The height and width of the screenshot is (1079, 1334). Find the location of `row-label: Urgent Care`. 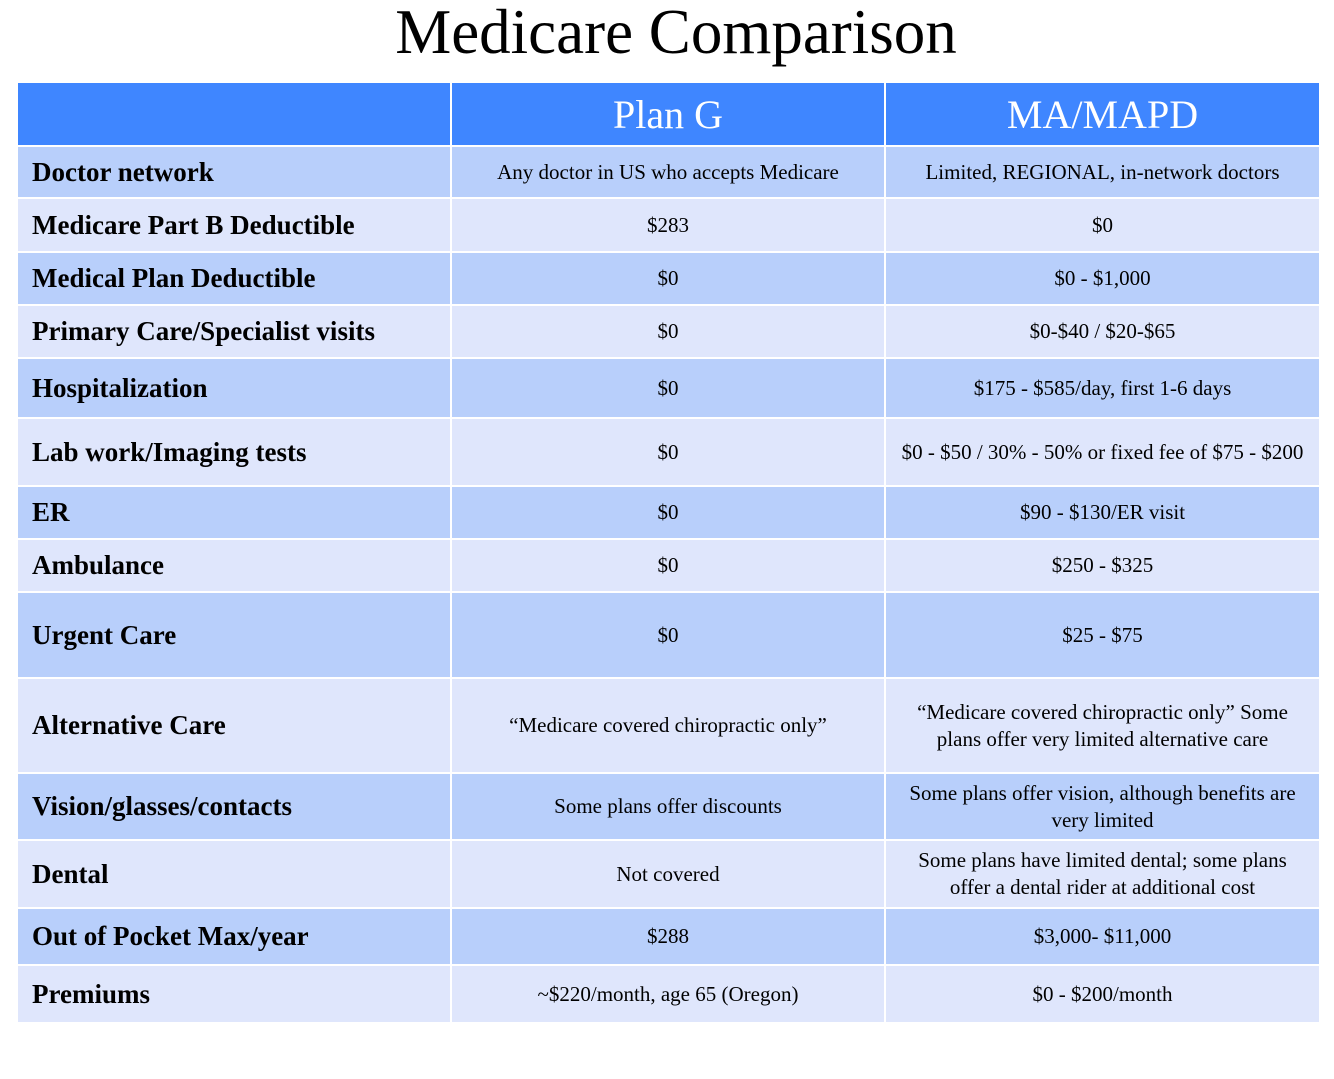

row-label: Urgent Care is located at coordinates (234, 635).